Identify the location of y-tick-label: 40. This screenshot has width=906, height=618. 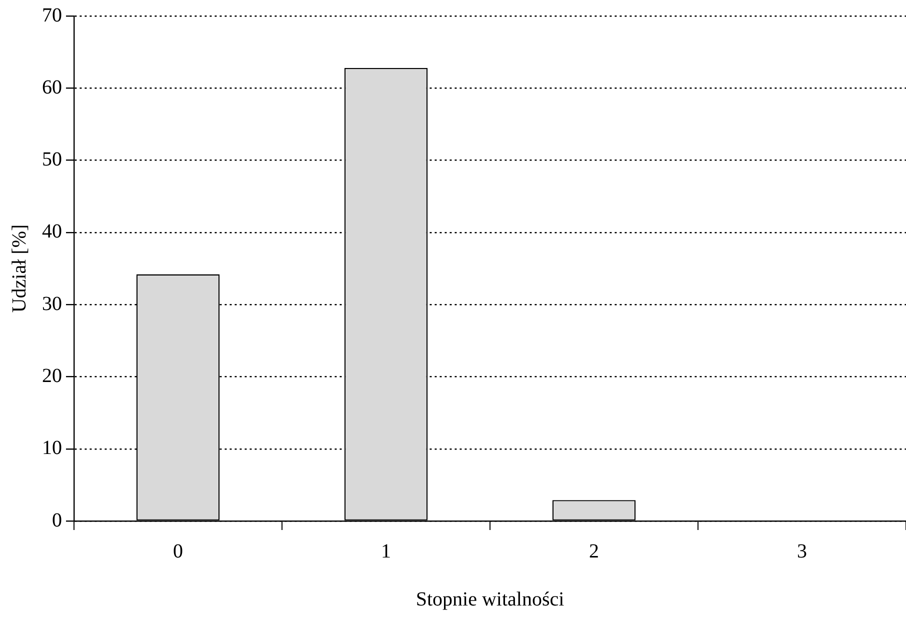
(52, 231).